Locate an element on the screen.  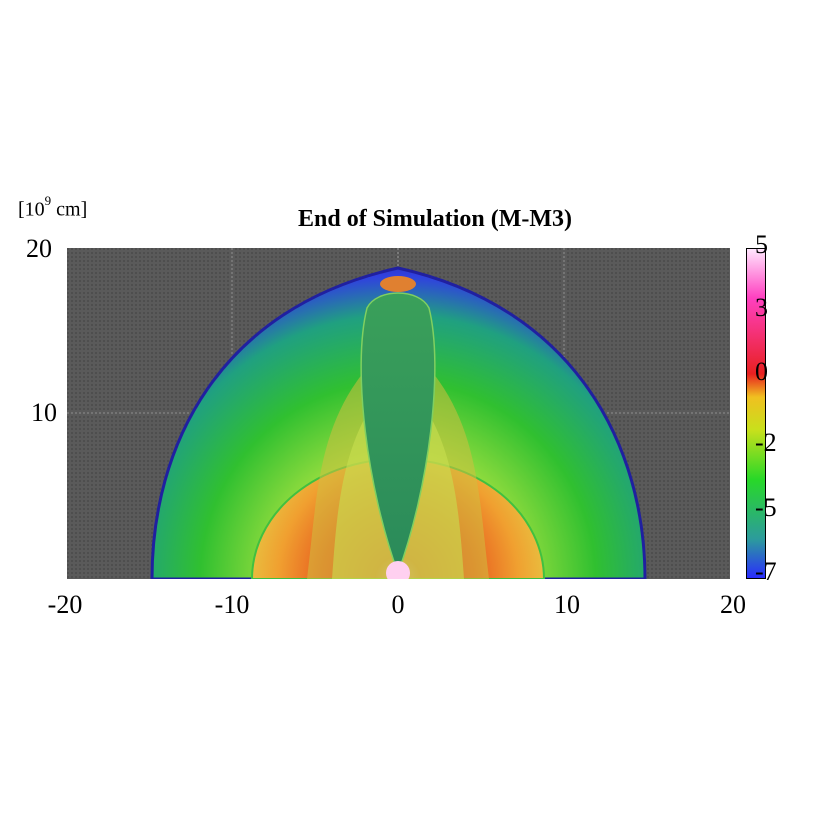
y-tick-label: 10 is located at coordinates (44, 412).